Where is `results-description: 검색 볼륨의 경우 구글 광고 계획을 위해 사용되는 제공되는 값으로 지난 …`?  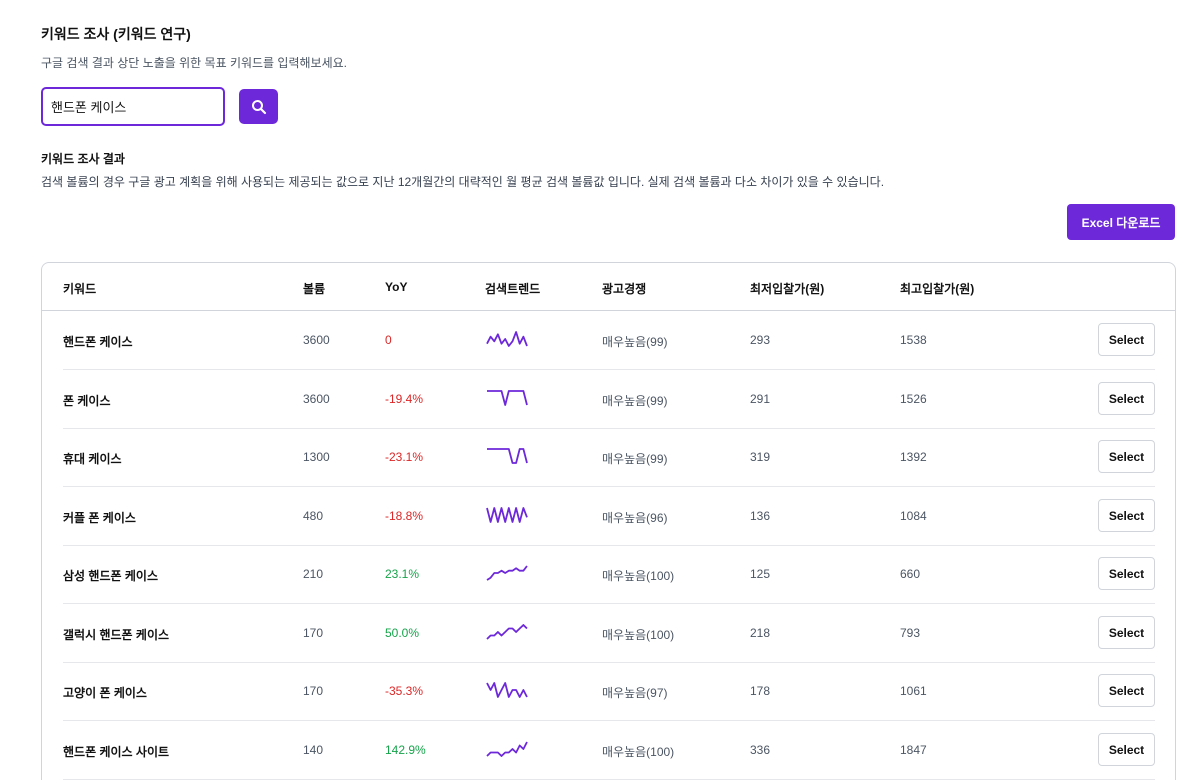
results-description: 검색 볼륨의 경우 구글 광고 계획을 위해 사용되는 제공되는 값으로 지난 … is located at coordinates (463, 182).